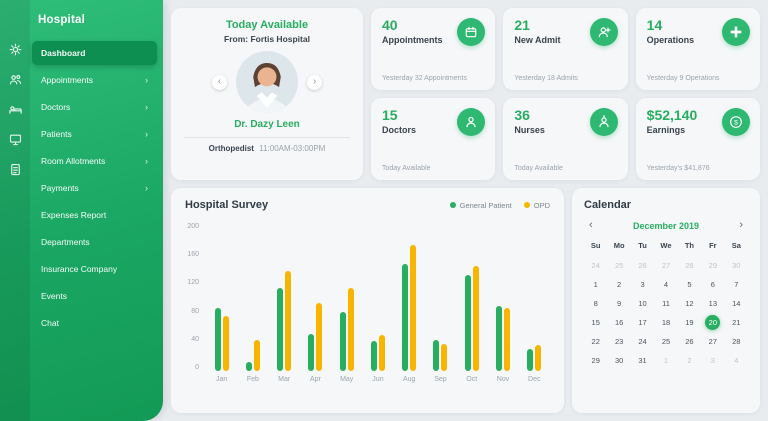 The height and width of the screenshot is (421, 768). What do you see at coordinates (522, 115) in the screenshot?
I see `stat-value: 36` at bounding box center [522, 115].